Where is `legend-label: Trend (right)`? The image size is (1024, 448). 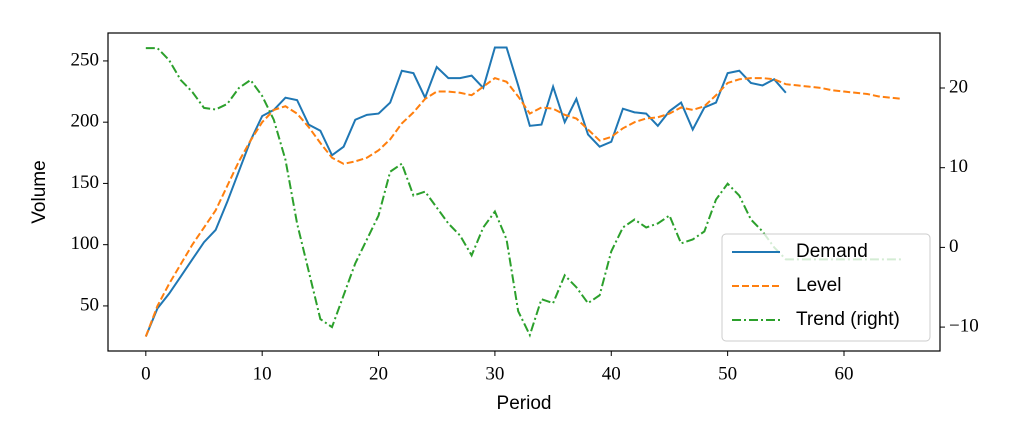
legend-label: Trend (right) is located at coordinates (848, 319).